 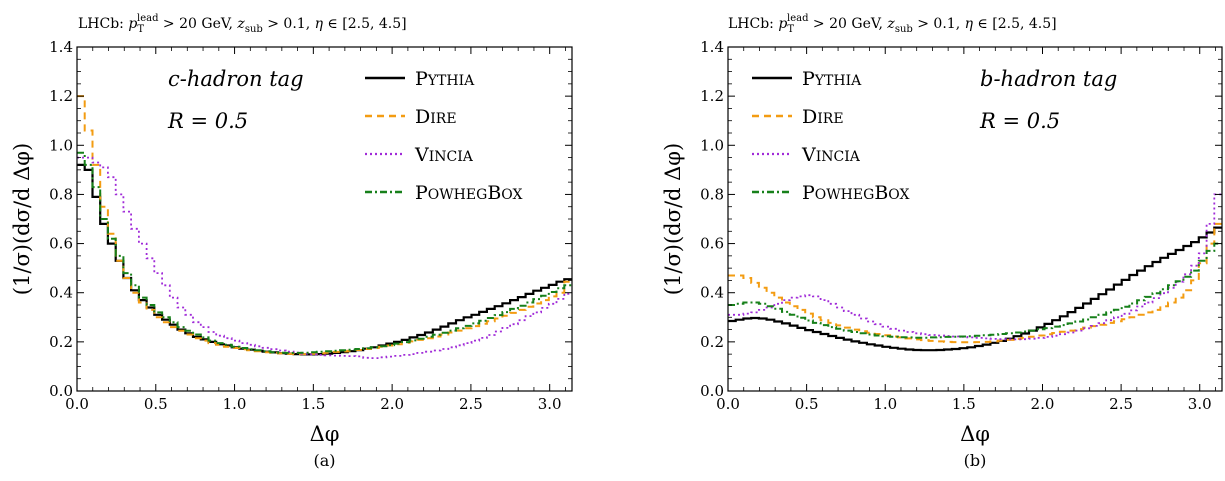 I want to click on legend-label-vincia-b: VINCIA, so click(x=831, y=155).